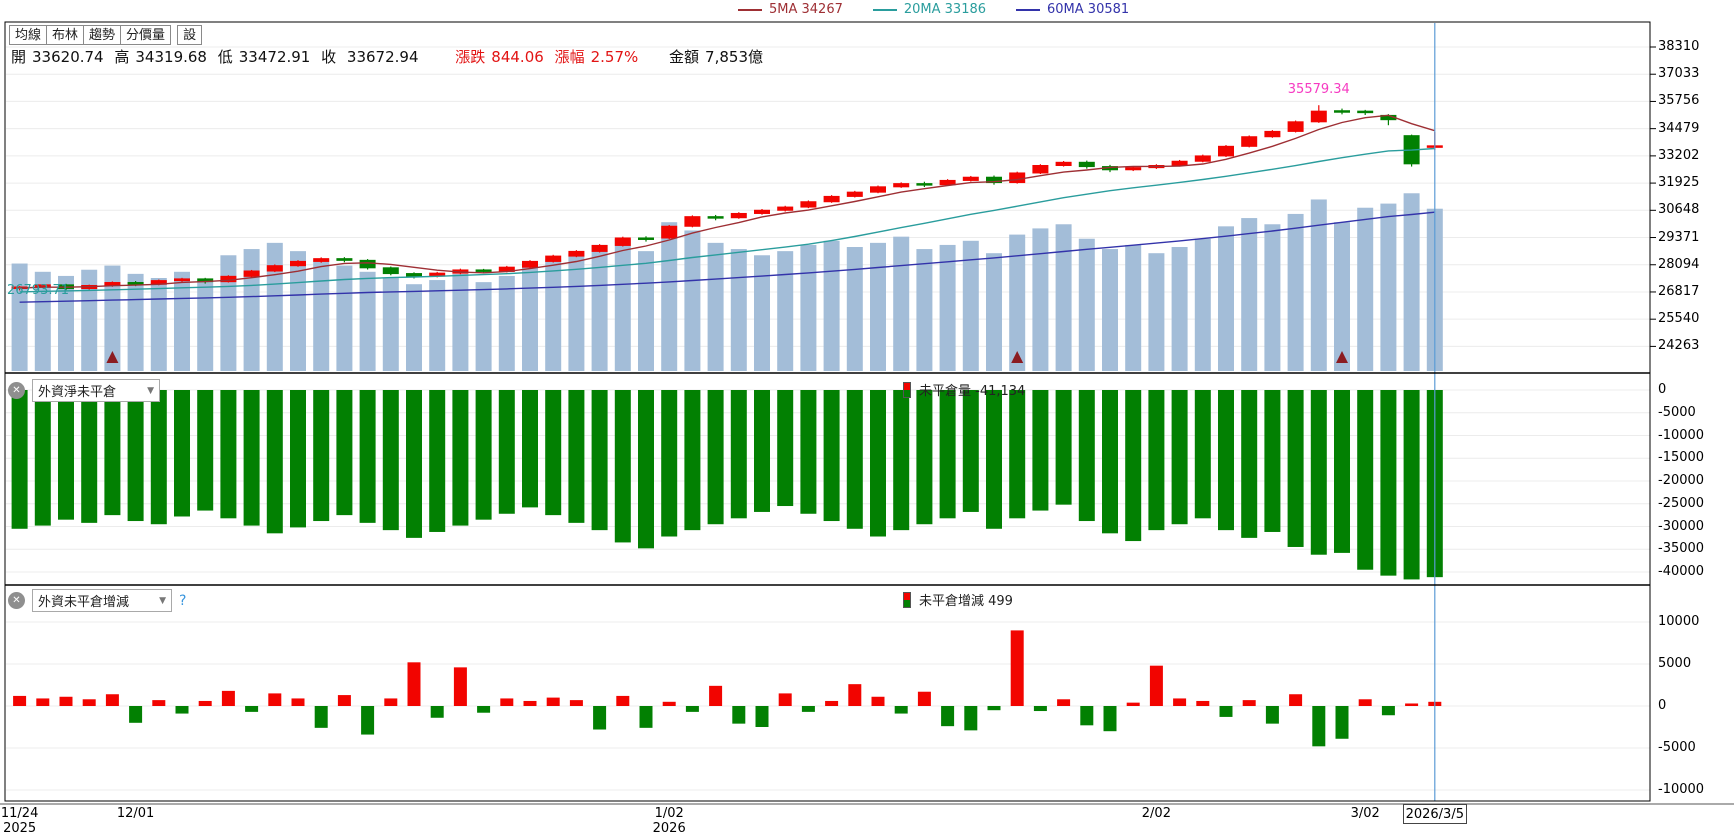 This screenshot has height=834, width=1734. What do you see at coordinates (1679, 237) in the screenshot?
I see `axis-tick-label: 29371` at bounding box center [1679, 237].